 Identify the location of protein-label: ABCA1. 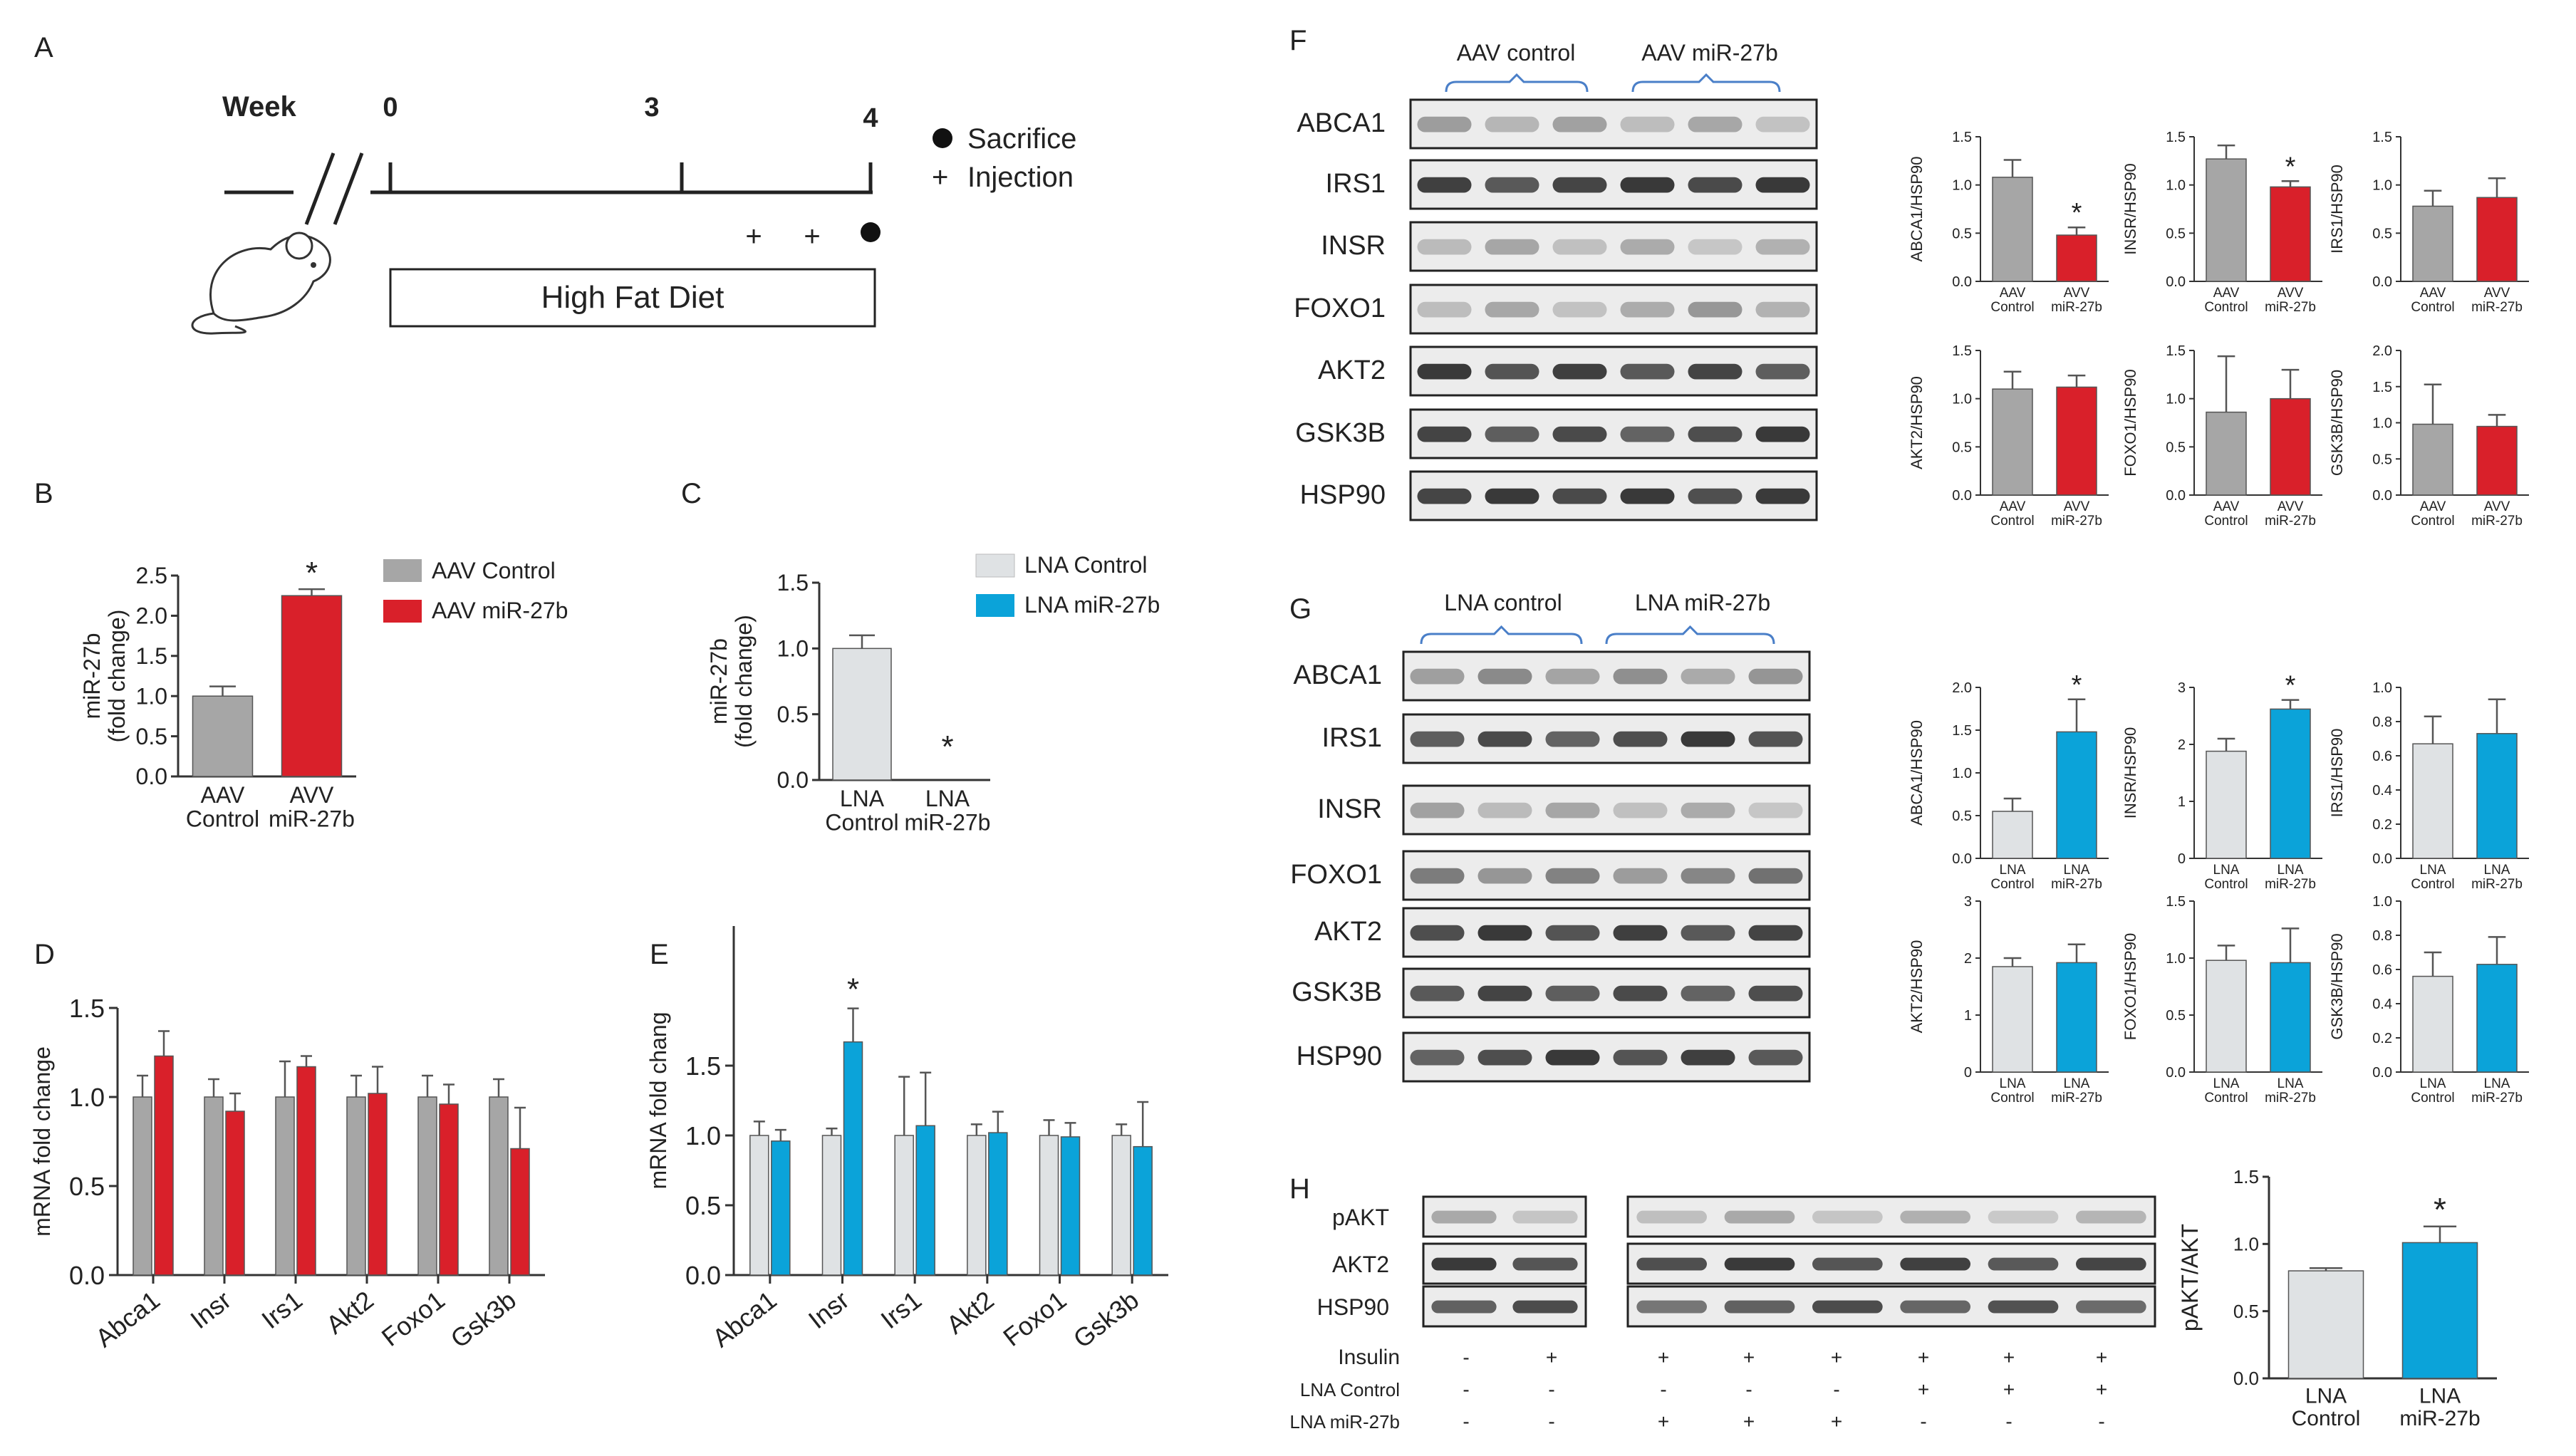
(1337, 675).